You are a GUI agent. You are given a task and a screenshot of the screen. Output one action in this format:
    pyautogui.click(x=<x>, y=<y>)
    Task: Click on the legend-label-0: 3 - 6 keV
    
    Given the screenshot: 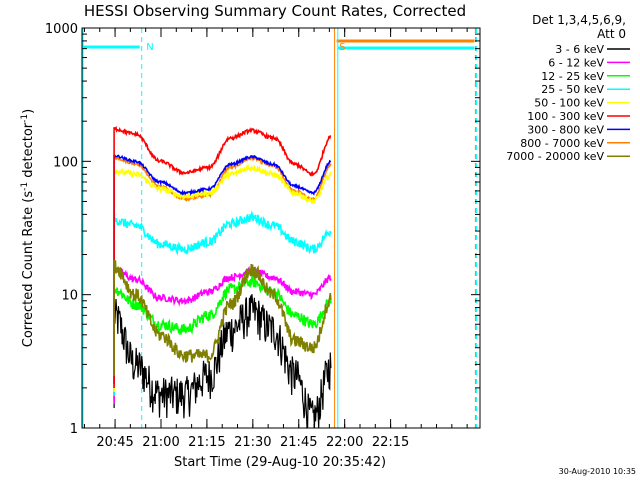 What is the action you would take?
    pyautogui.click(x=579, y=49)
    